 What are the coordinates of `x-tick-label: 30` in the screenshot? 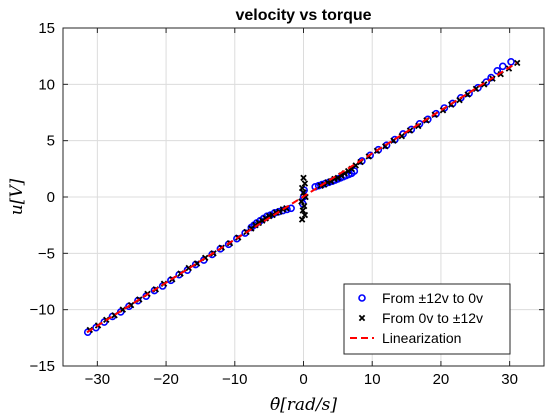 It's located at (509, 379).